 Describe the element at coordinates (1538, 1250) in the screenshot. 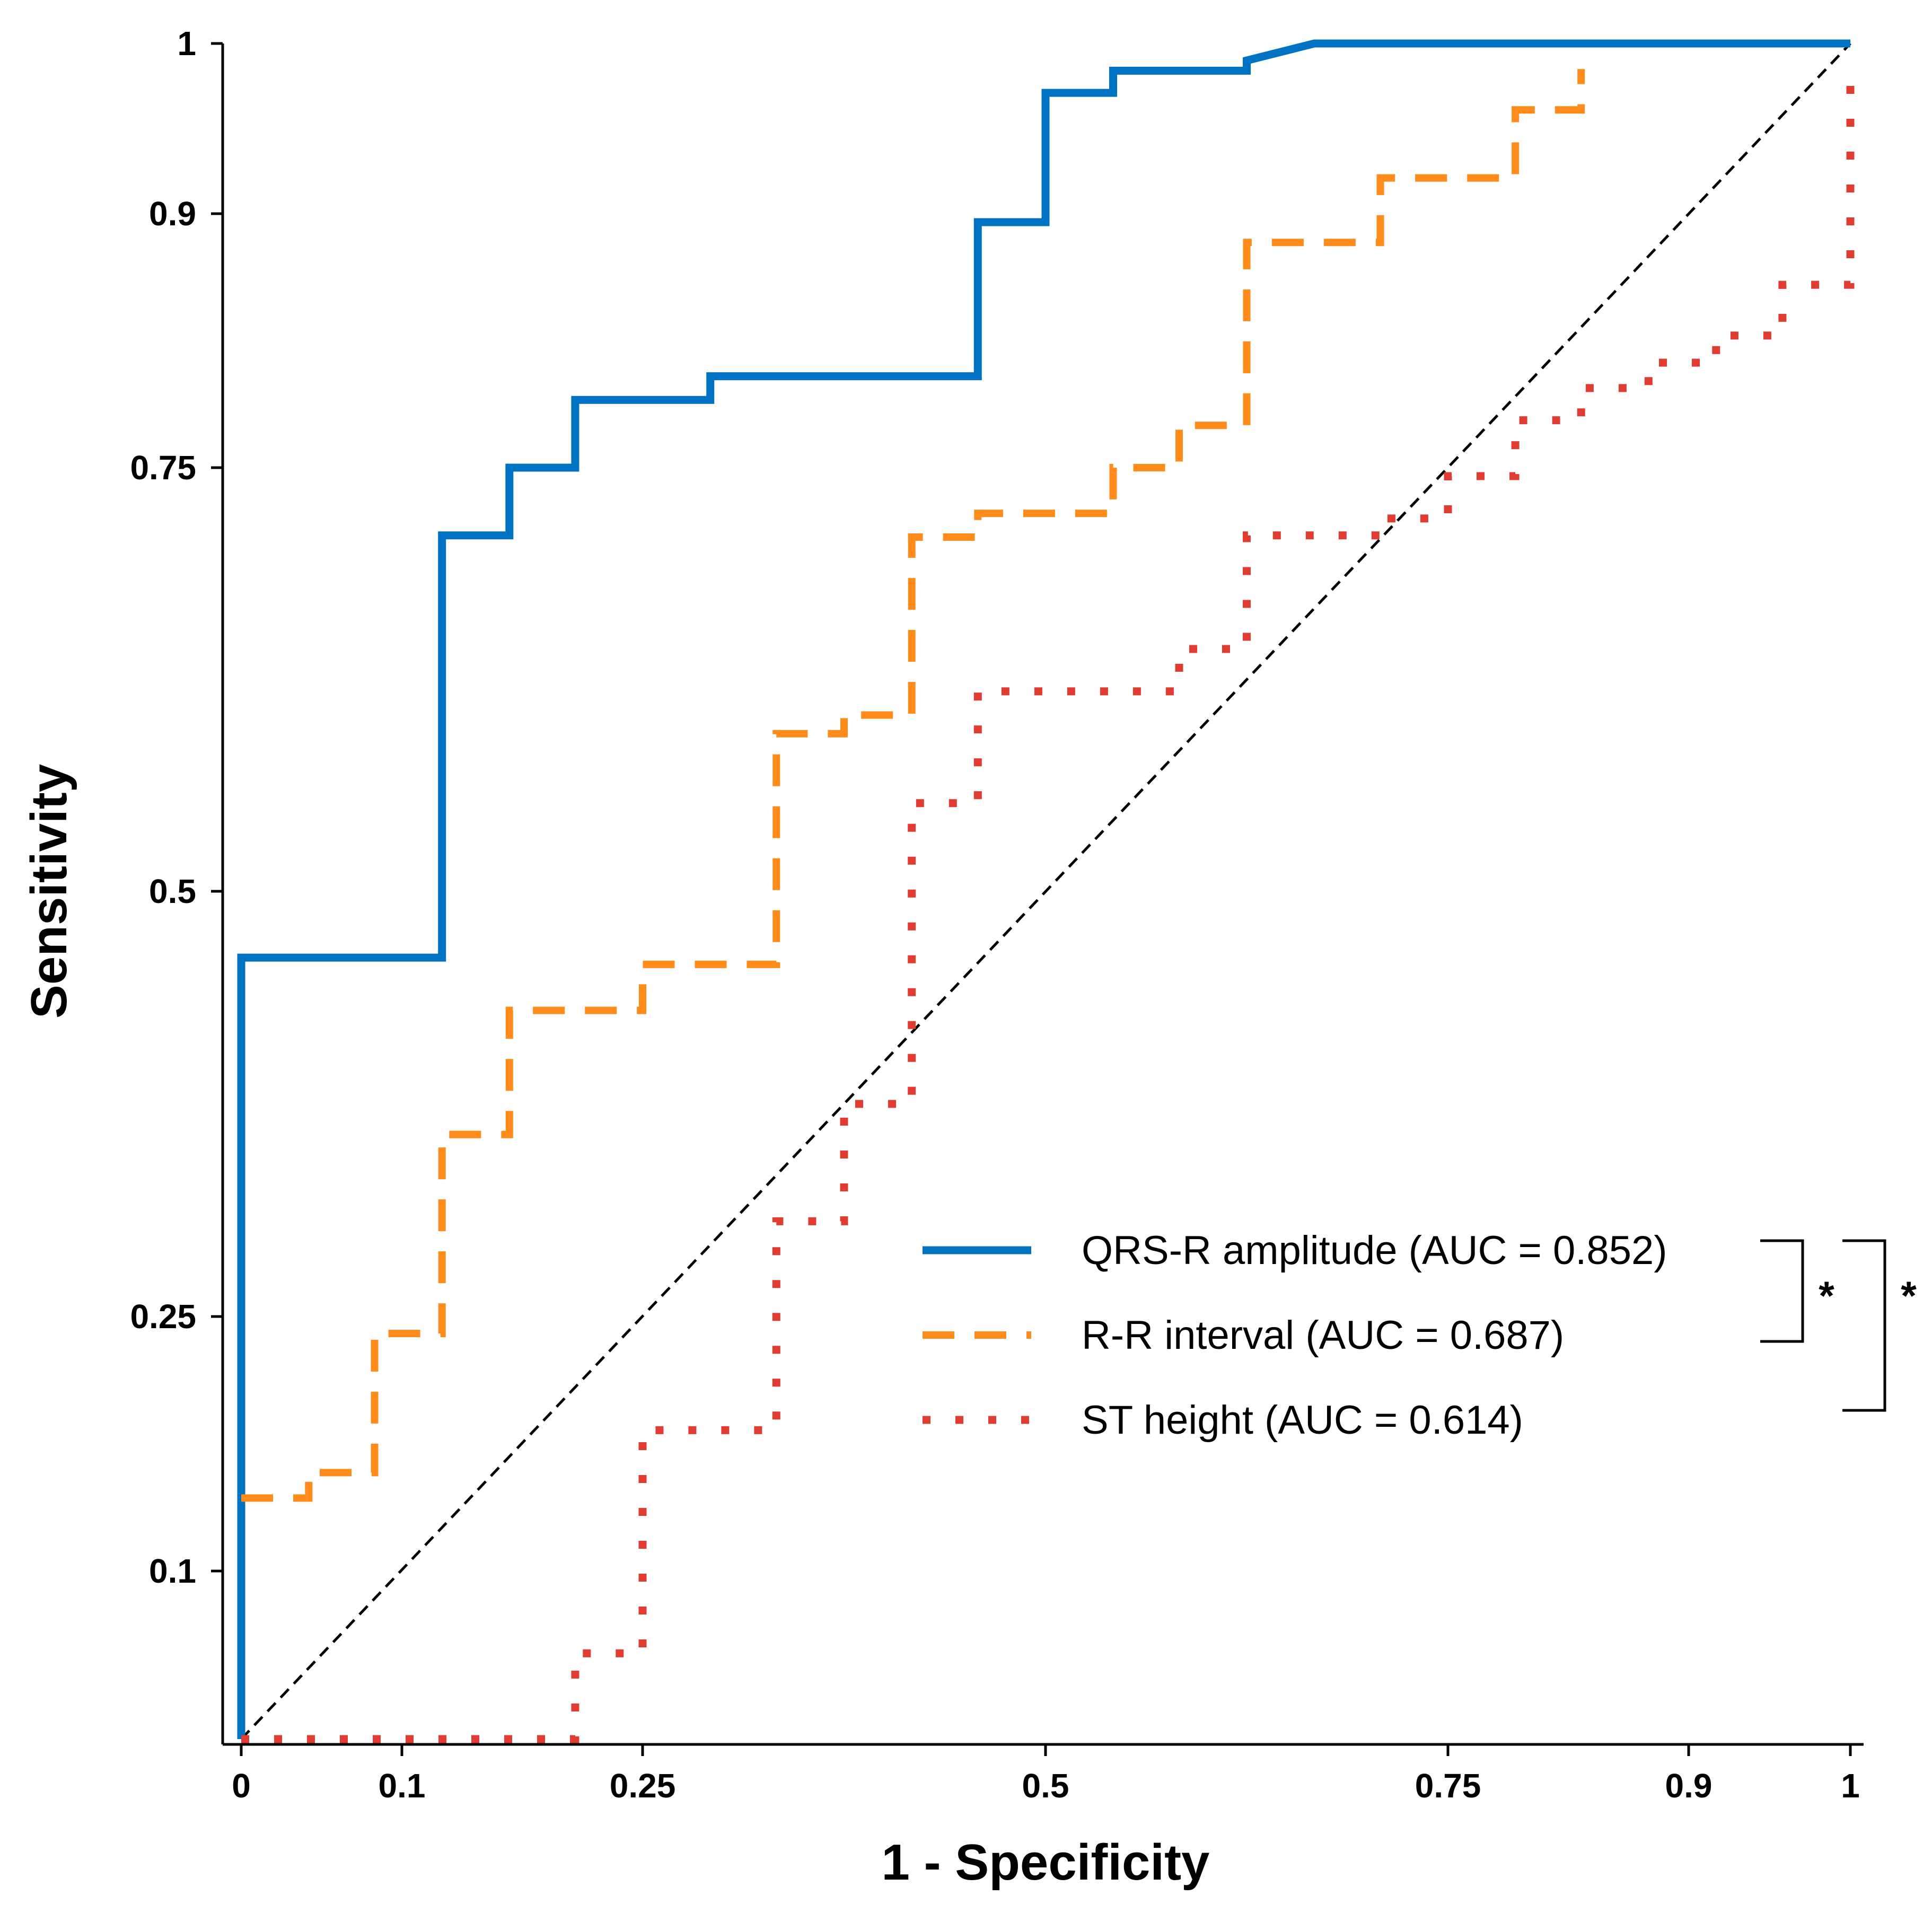

I see `legend-auc: (AUC = 0.852)` at that location.